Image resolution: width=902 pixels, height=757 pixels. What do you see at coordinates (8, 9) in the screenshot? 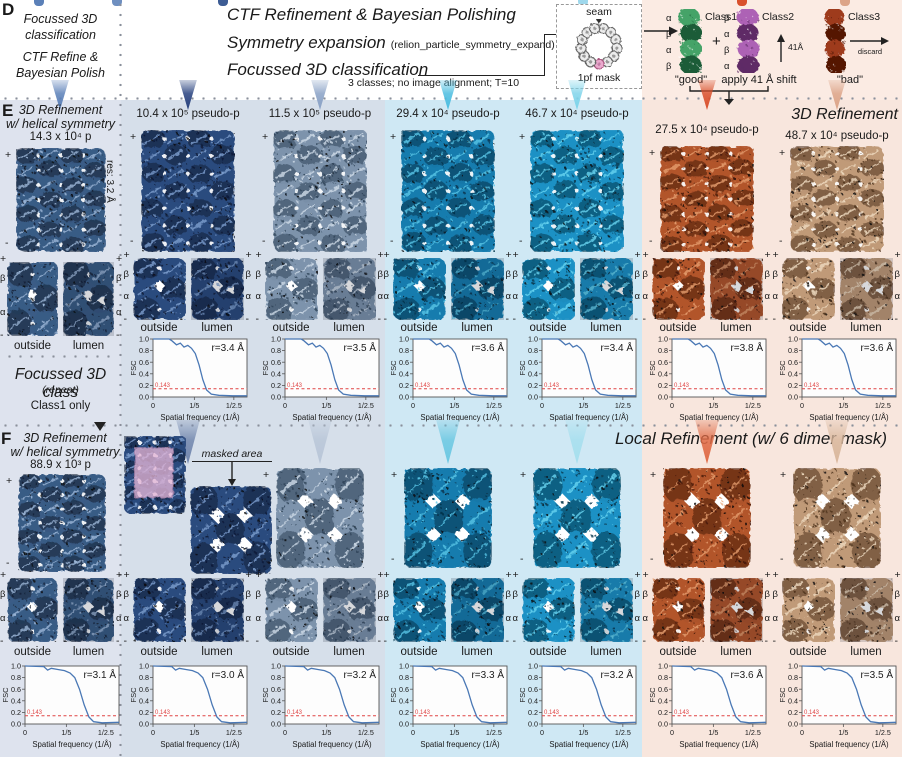
I see `panel-label-d: D` at bounding box center [8, 9].